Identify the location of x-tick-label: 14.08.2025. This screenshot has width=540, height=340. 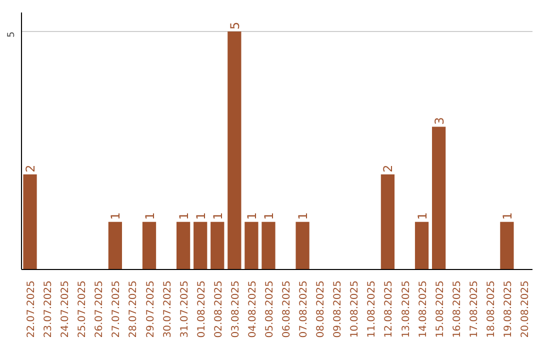
(423, 309).